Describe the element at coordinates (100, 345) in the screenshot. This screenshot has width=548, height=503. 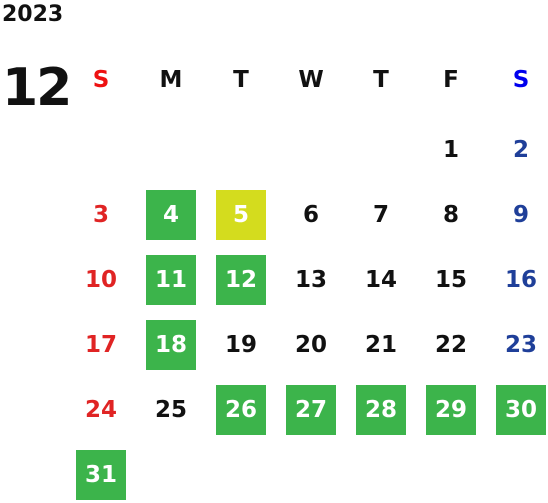
I see `day: 17` at that location.